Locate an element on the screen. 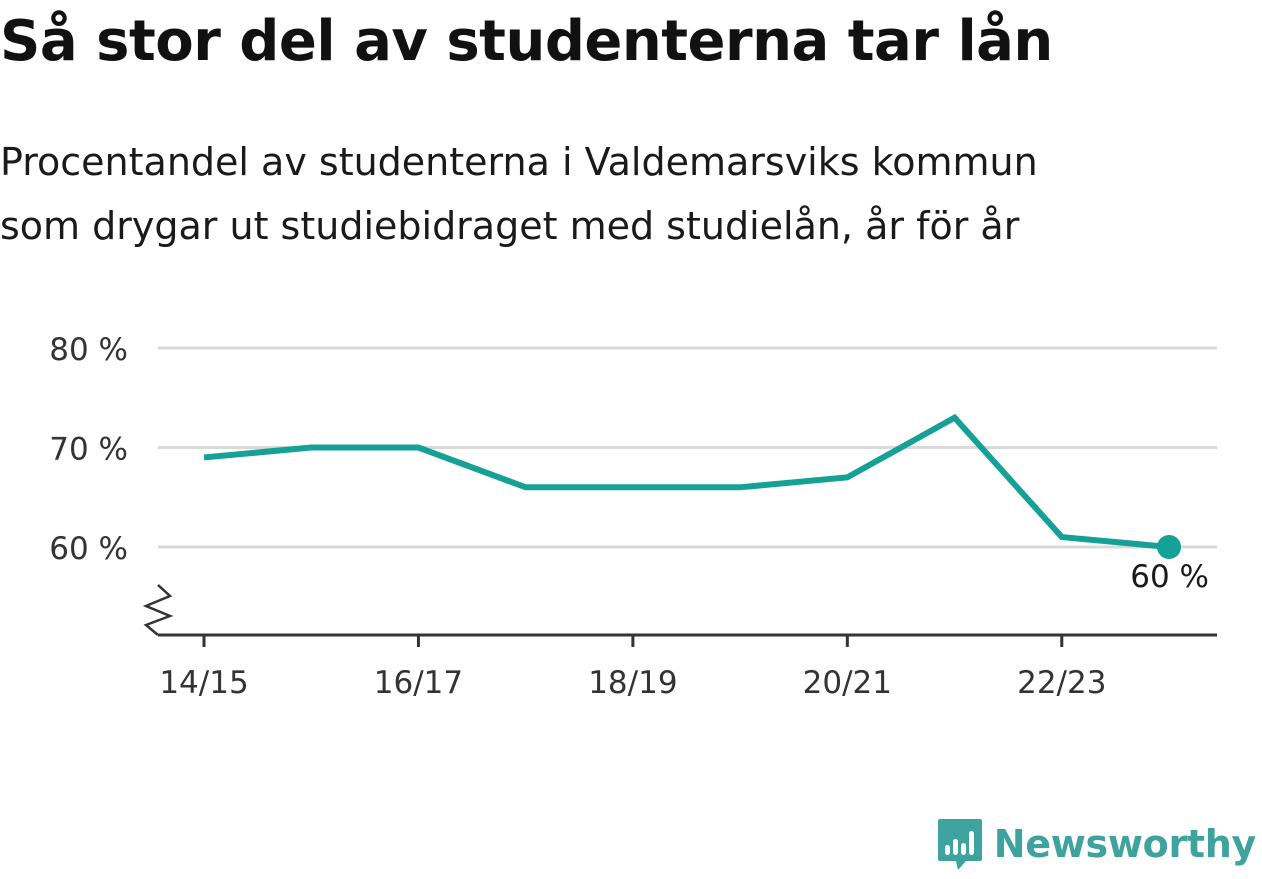 The width and height of the screenshot is (1262, 879). x-tick-label: 18/19 is located at coordinates (632, 683).